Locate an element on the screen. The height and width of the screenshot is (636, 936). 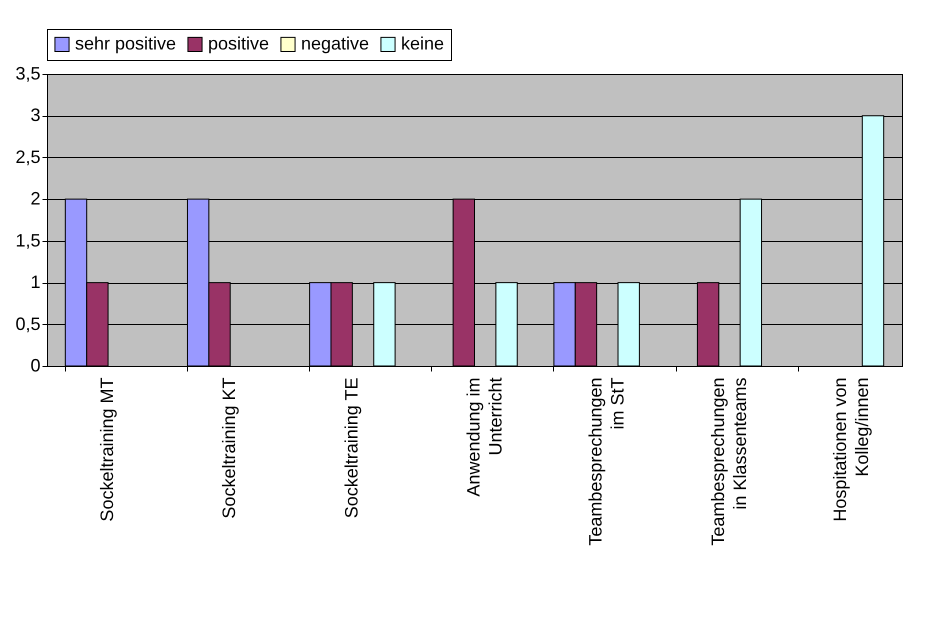
x-tick-label: Anwendung im Unterricht is located at coordinates (485, 437).